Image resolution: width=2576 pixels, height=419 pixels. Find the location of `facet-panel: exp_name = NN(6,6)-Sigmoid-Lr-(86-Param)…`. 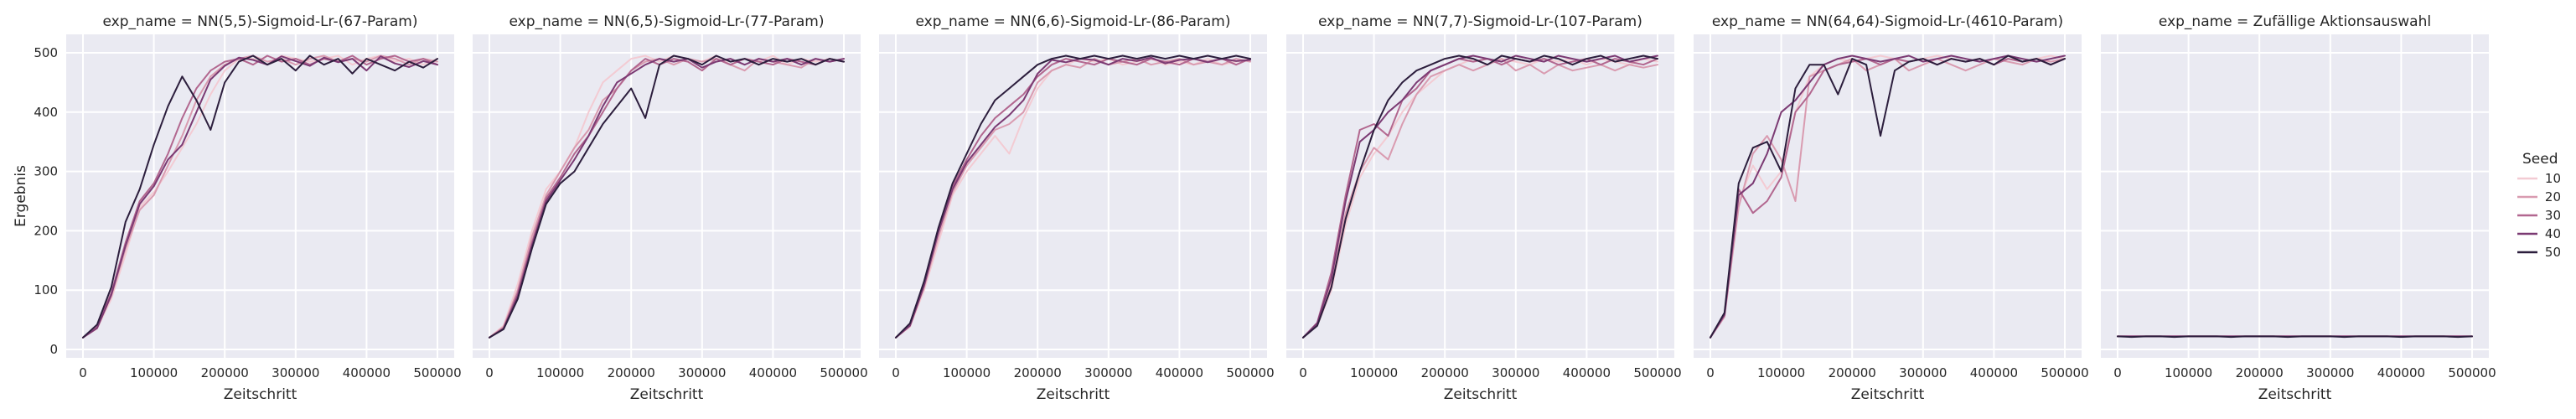

facet-panel: exp_name = NN(6,6)-Sigmoid-Lr-(86-Param)… is located at coordinates (1077, 208).